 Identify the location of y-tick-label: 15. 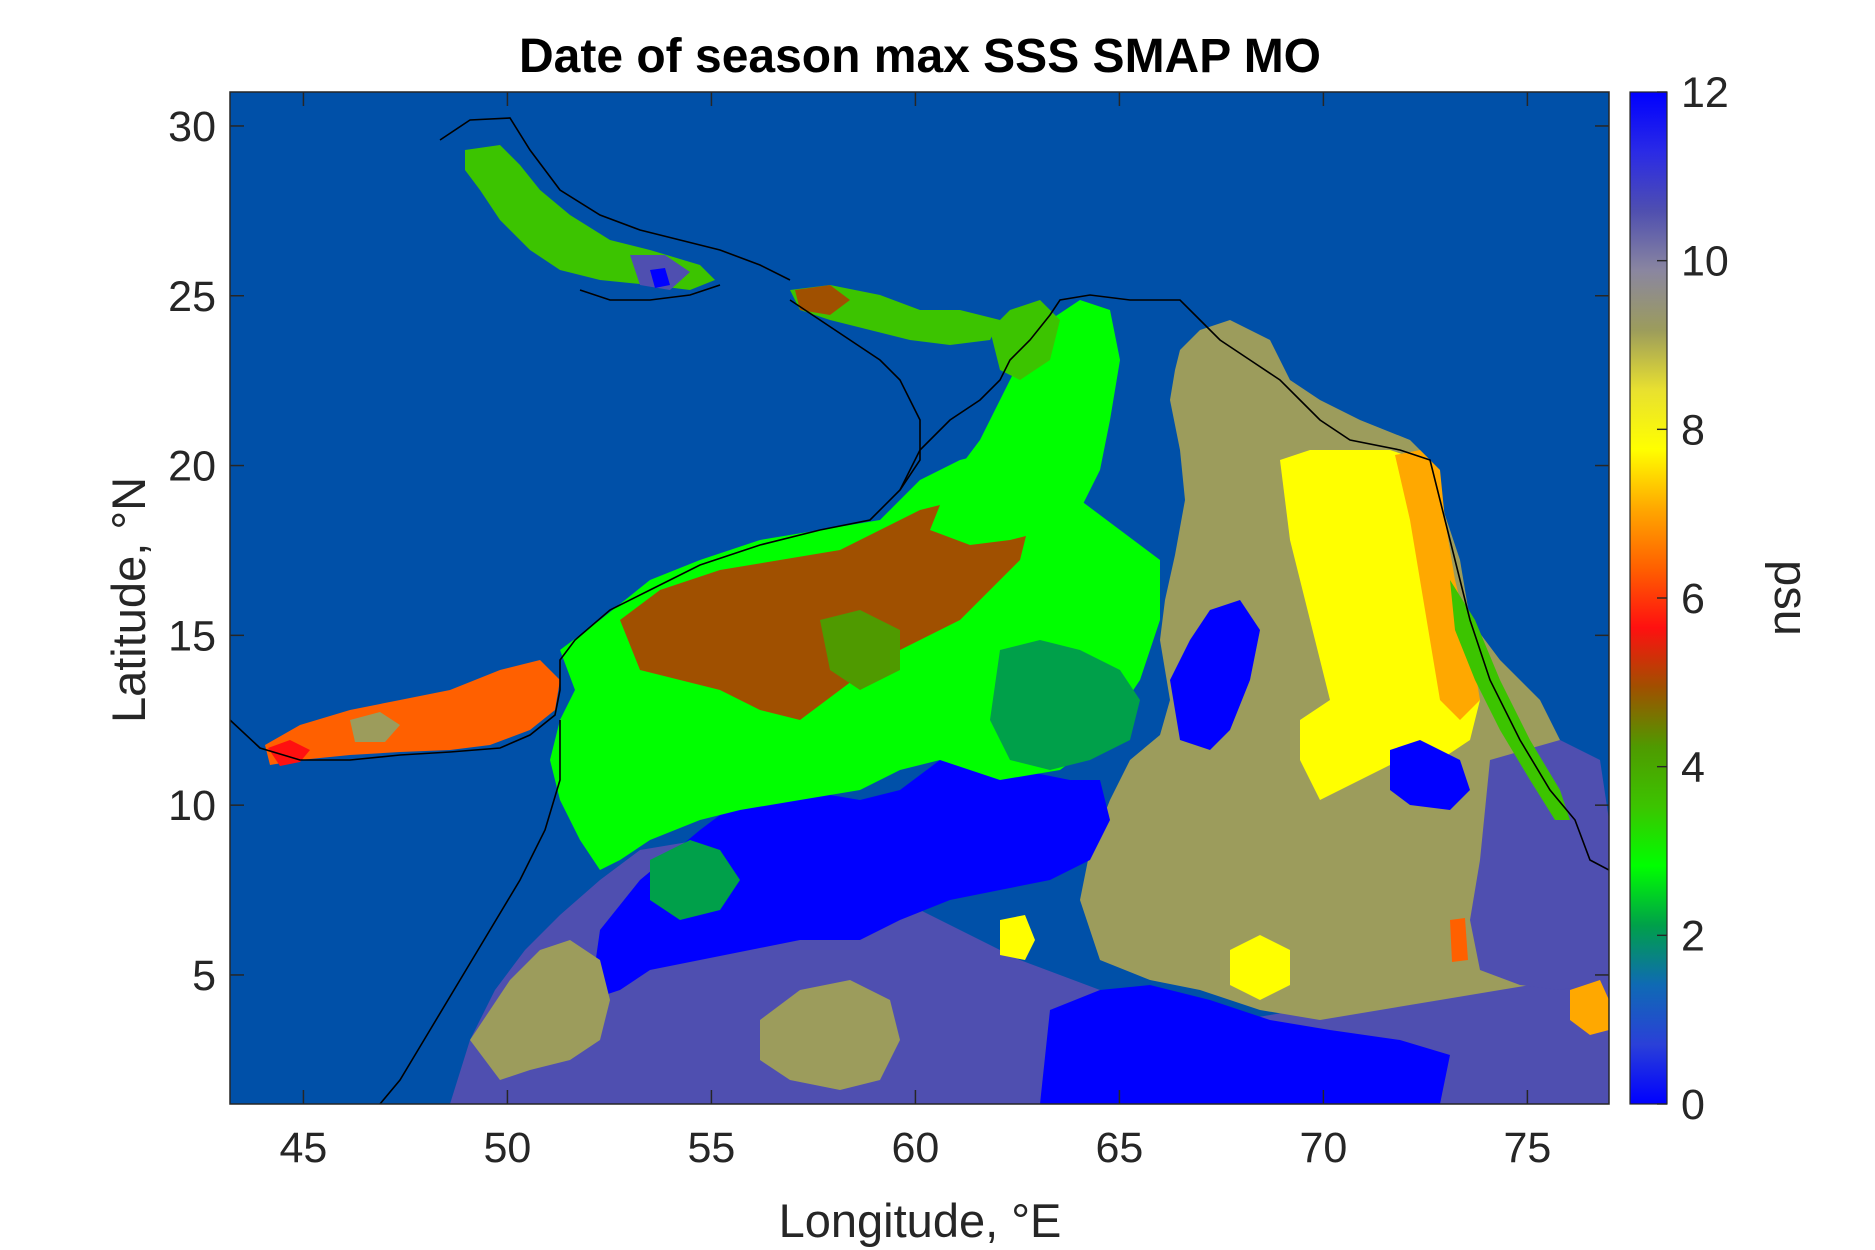
(192, 636).